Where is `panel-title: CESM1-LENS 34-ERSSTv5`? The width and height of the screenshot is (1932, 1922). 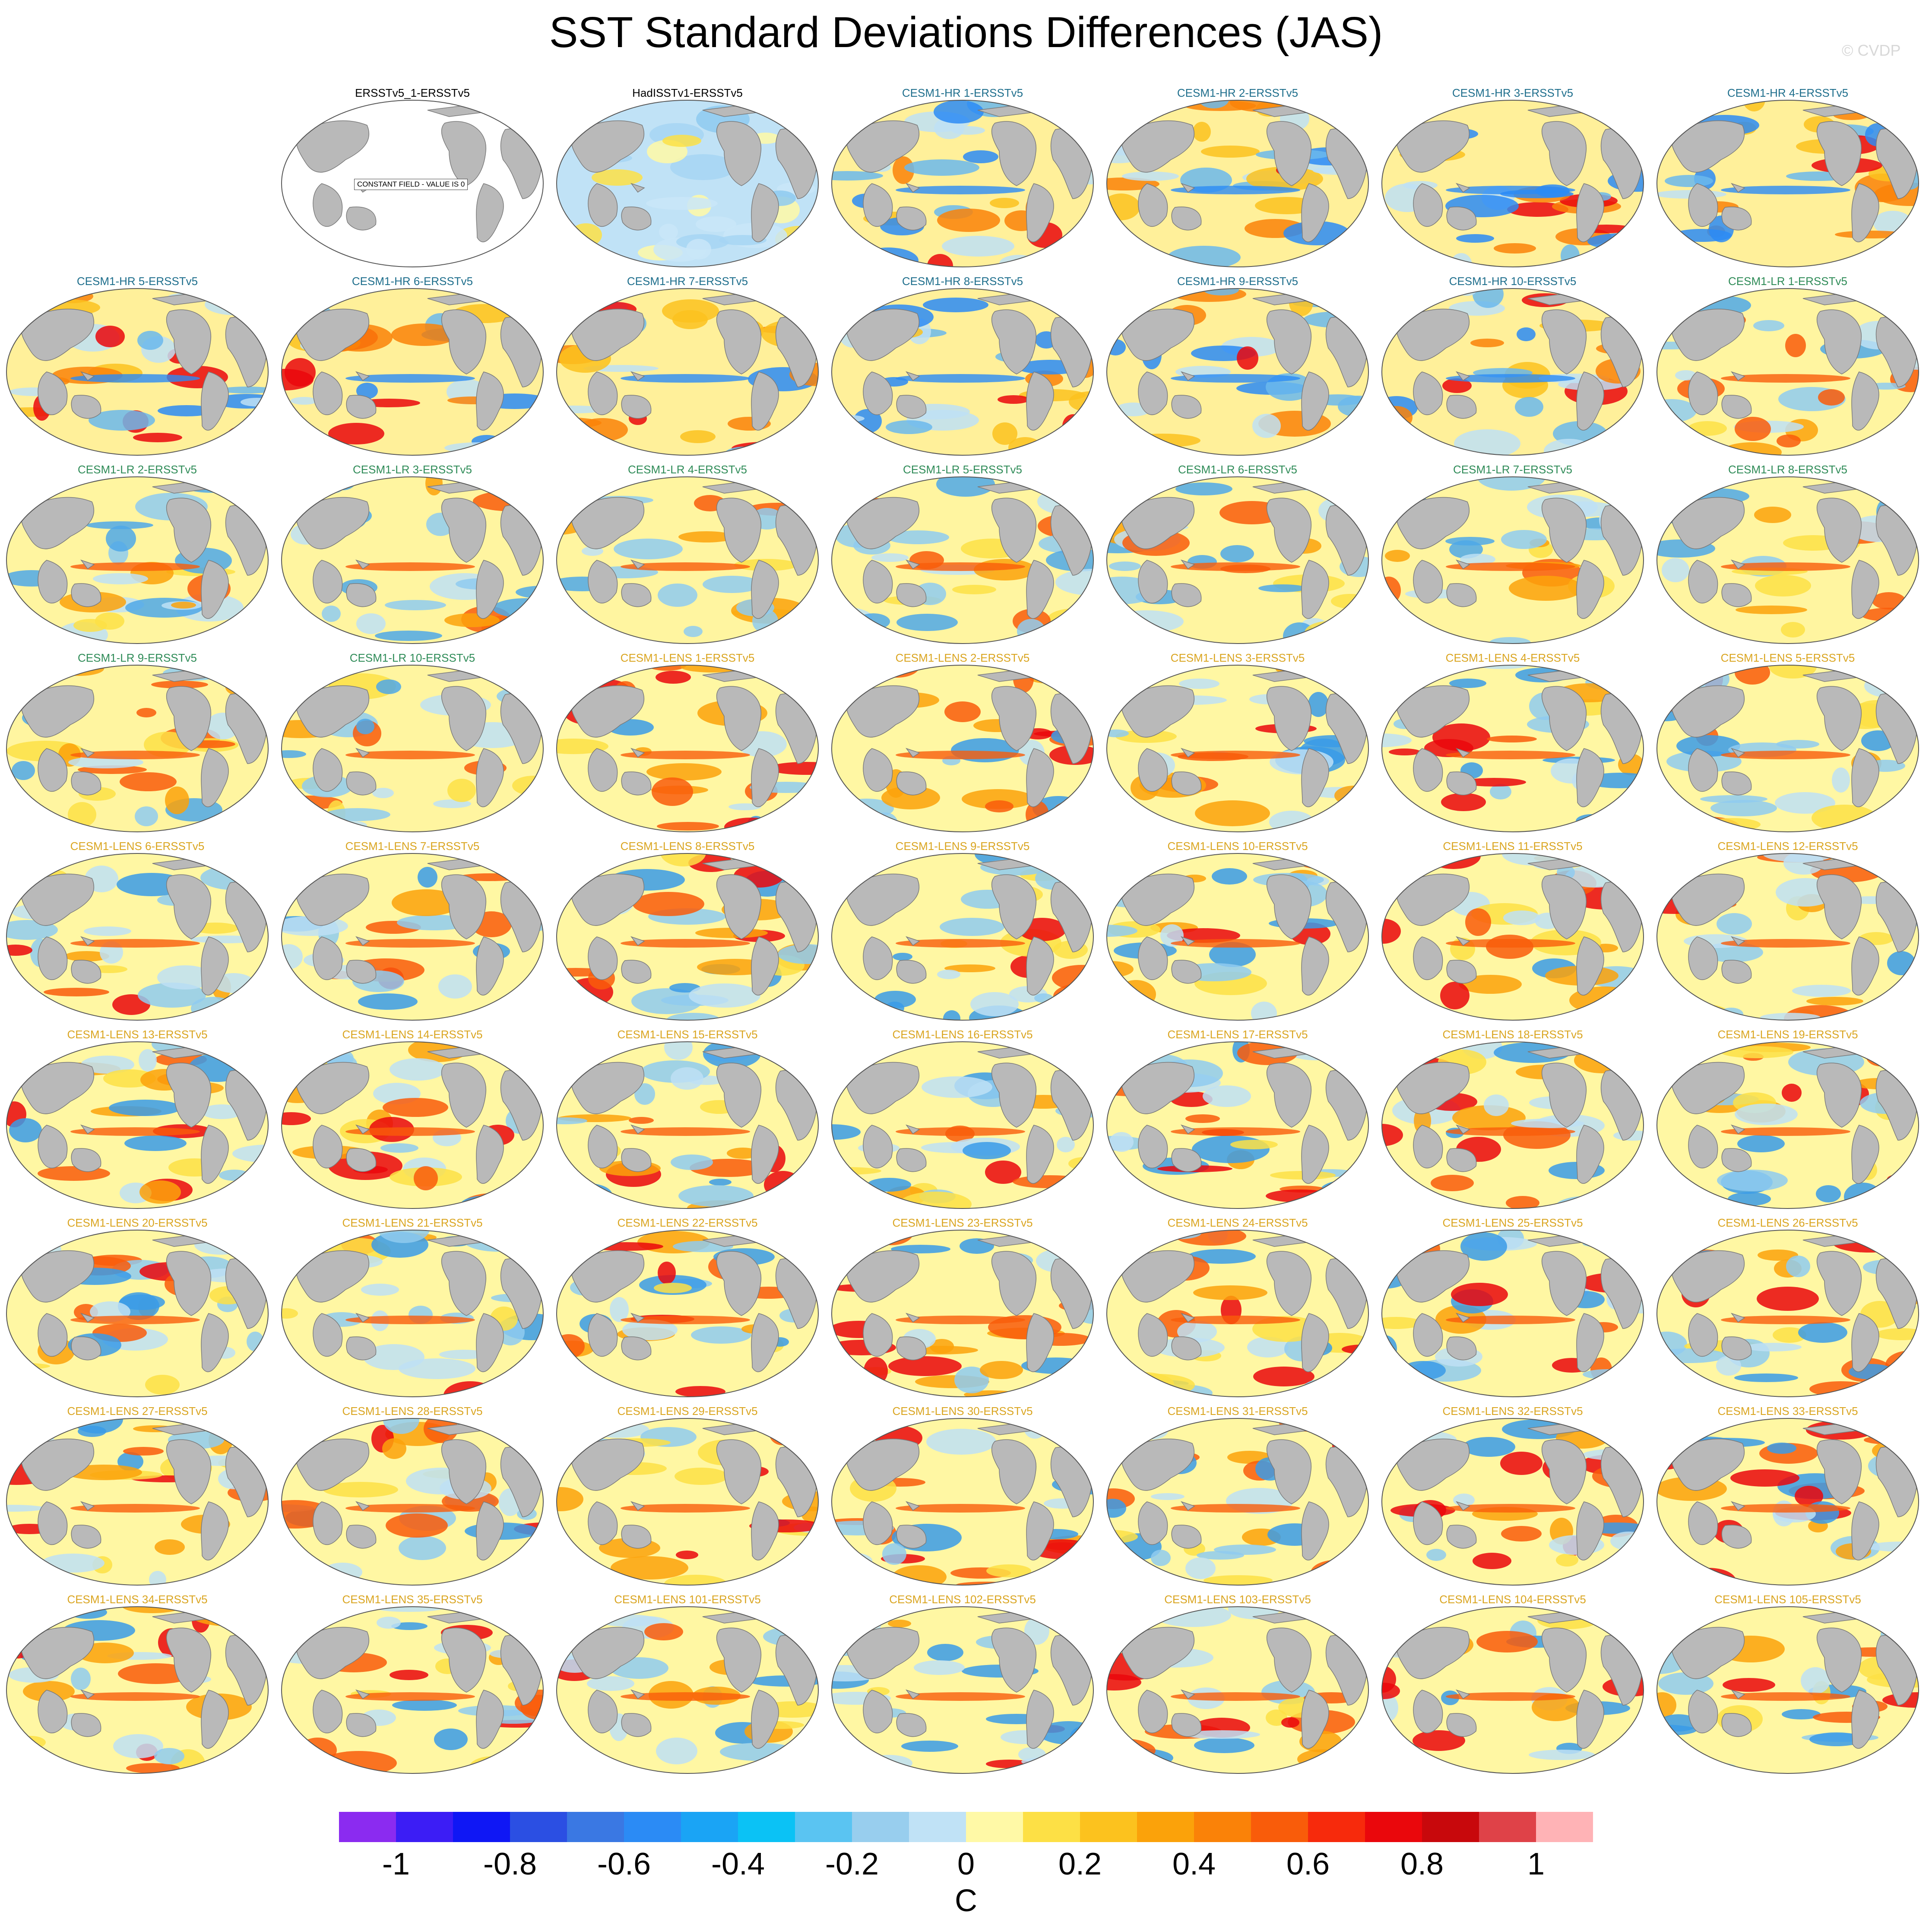 panel-title: CESM1-LENS 34-ERSSTv5 is located at coordinates (138, 1599).